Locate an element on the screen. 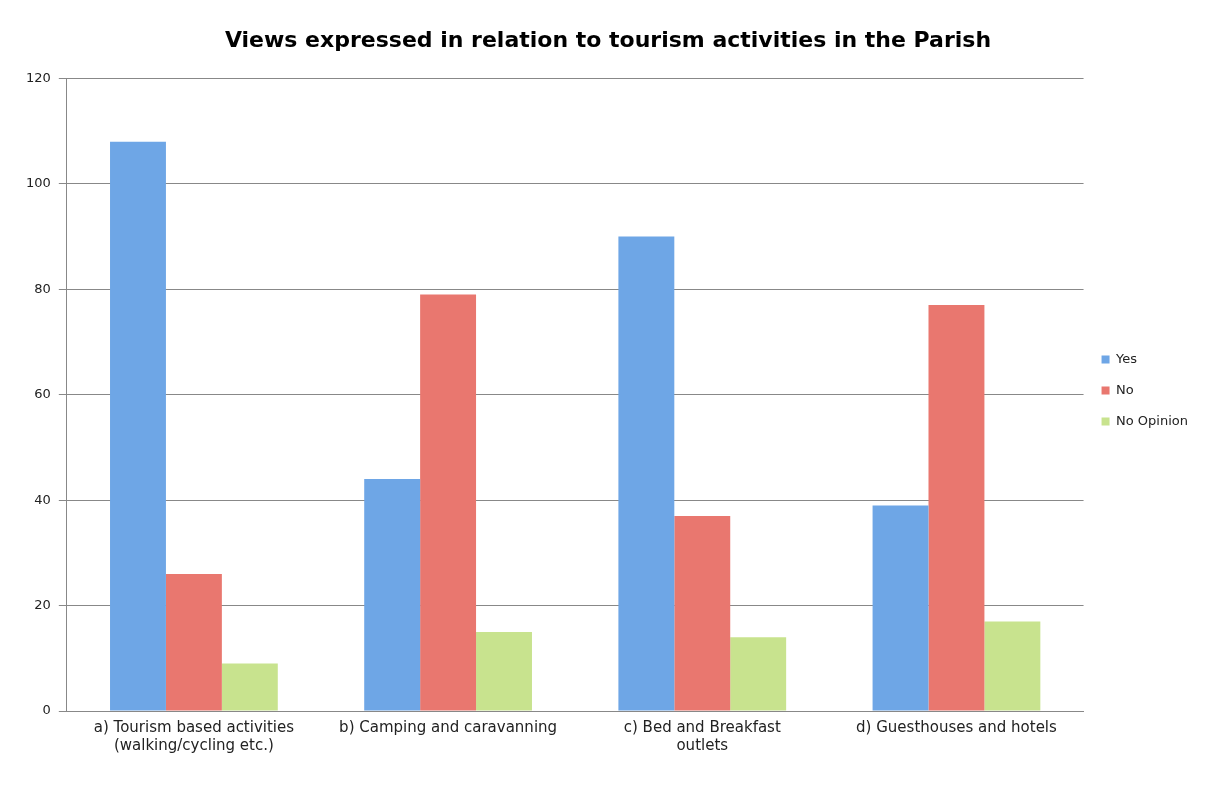  x-tick-label: d) Guesthouses and hotels is located at coordinates (957, 726).